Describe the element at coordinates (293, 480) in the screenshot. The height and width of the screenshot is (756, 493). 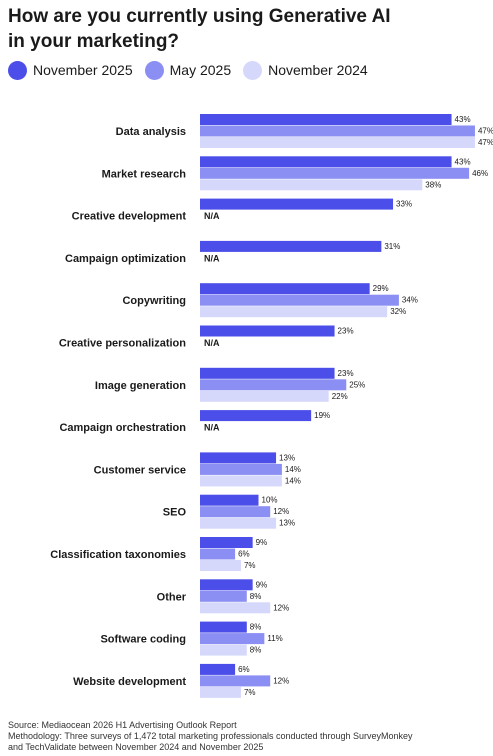
I see `value-label-customer-service-november-2024: 14%` at that location.